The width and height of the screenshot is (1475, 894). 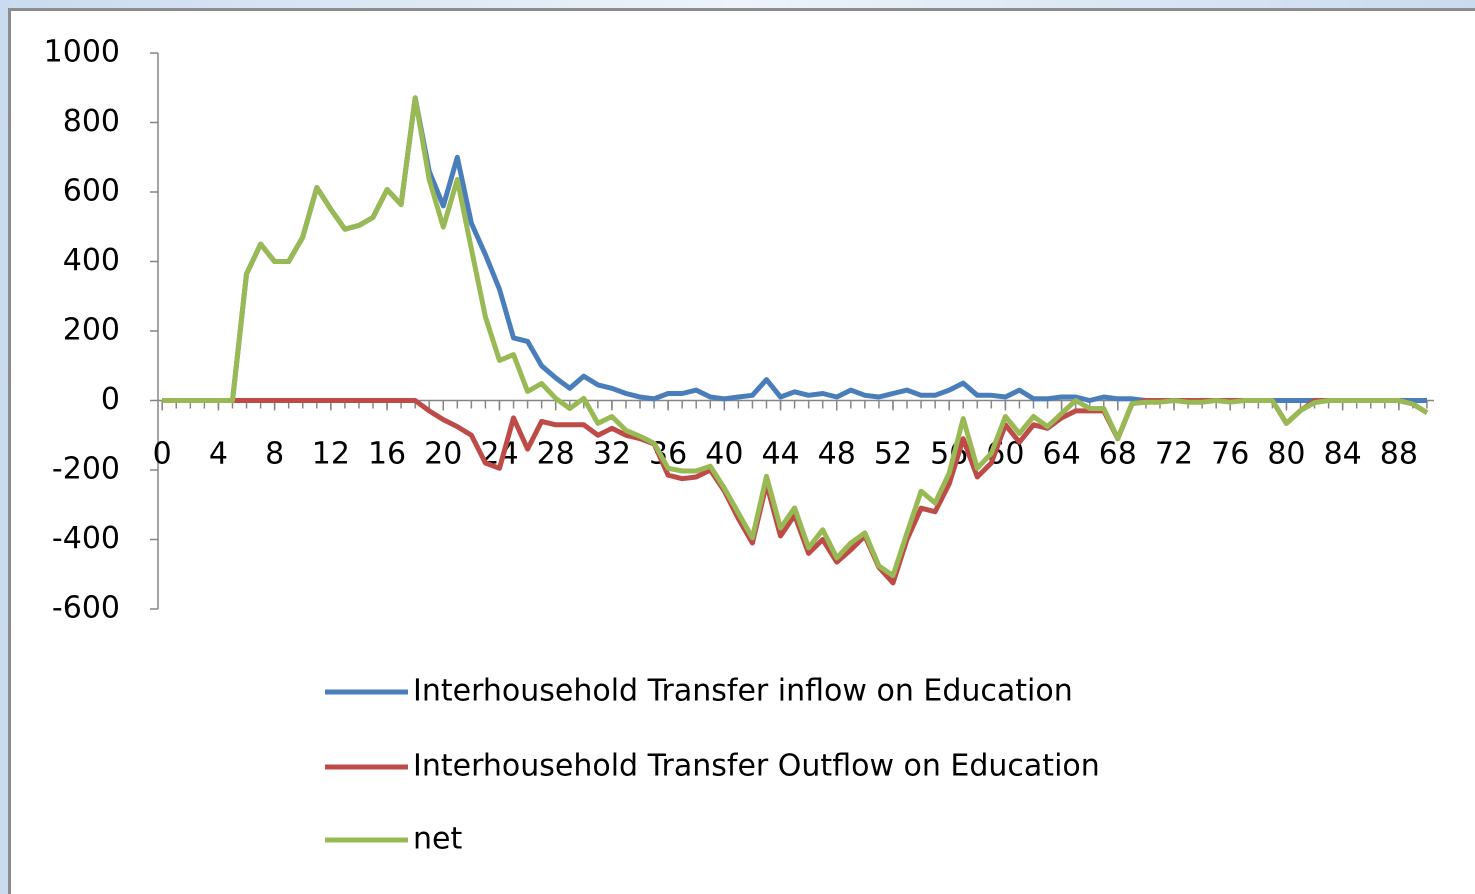 I want to click on y-tick-label: 200, so click(x=91, y=330).